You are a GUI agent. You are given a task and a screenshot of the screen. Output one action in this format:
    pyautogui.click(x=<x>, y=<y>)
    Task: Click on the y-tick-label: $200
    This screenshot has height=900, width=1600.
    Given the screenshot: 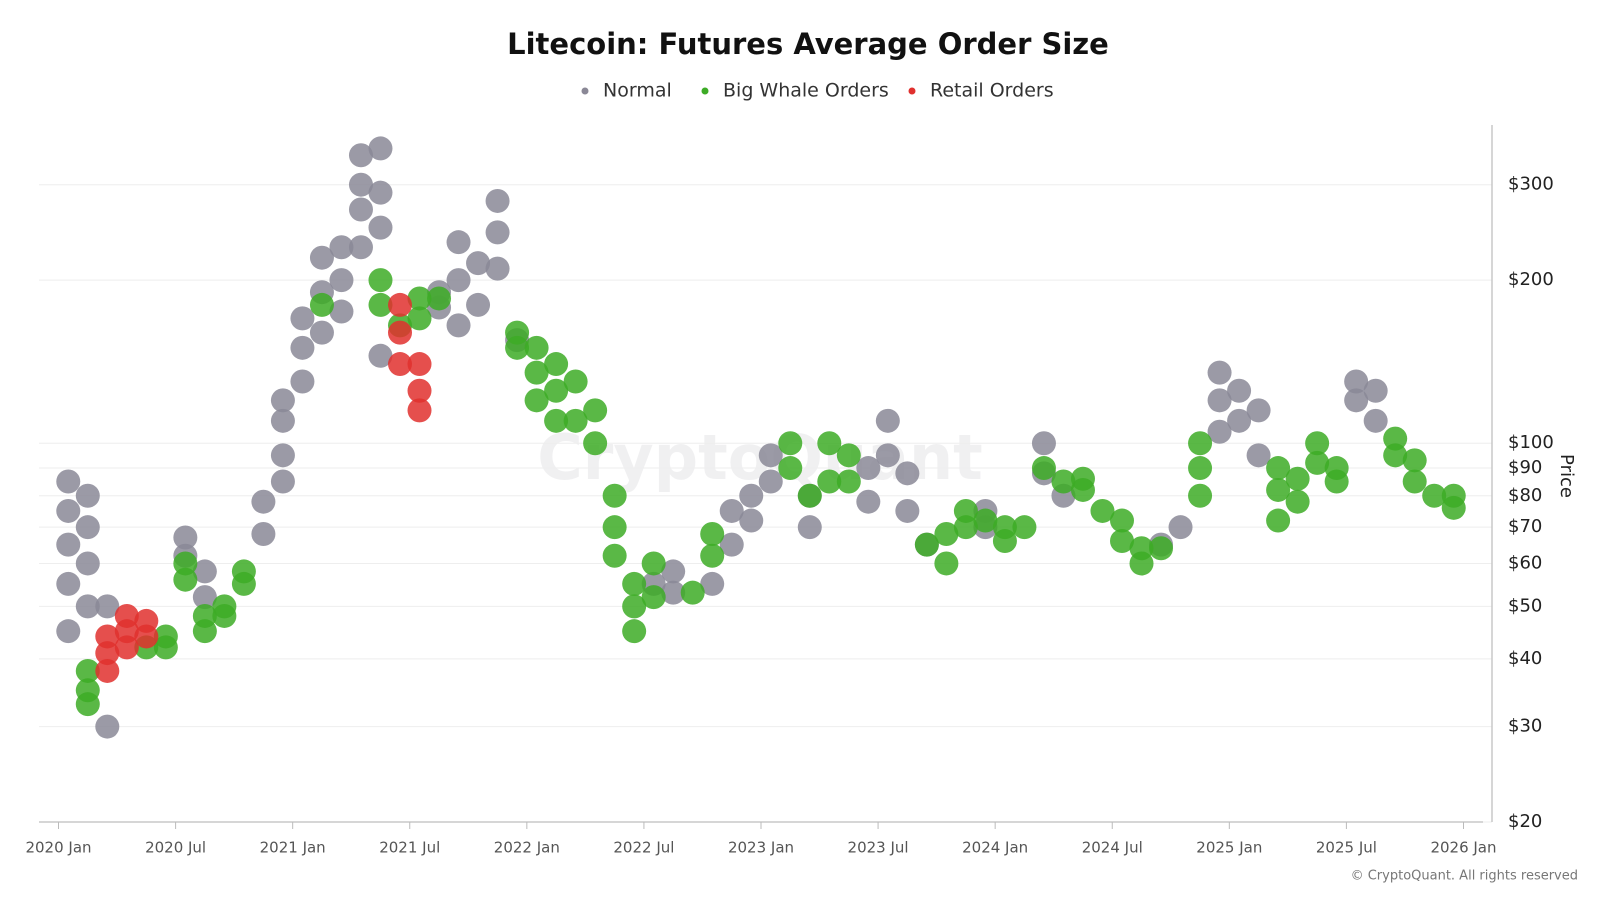 What is the action you would take?
    pyautogui.click(x=1531, y=279)
    